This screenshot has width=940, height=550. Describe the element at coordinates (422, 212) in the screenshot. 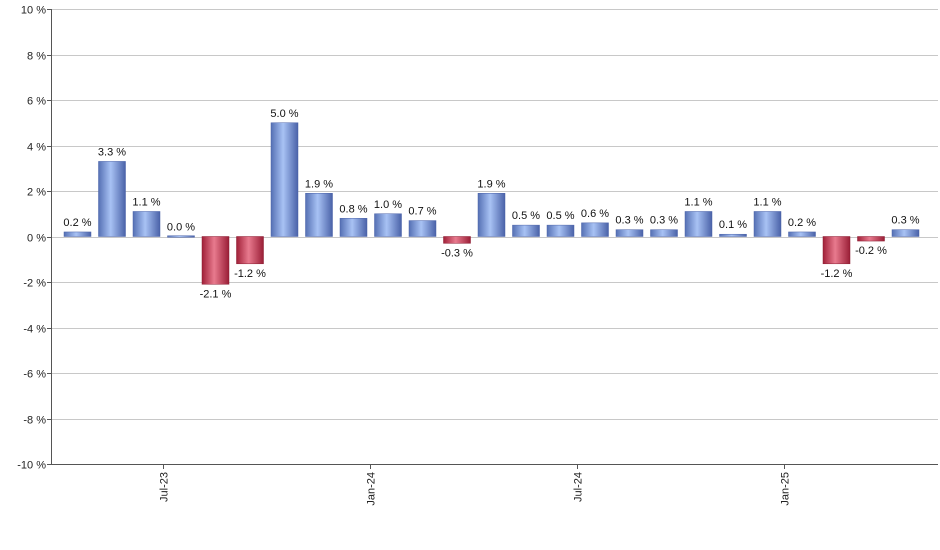

I see `bar-value-label: 0.7 %` at that location.